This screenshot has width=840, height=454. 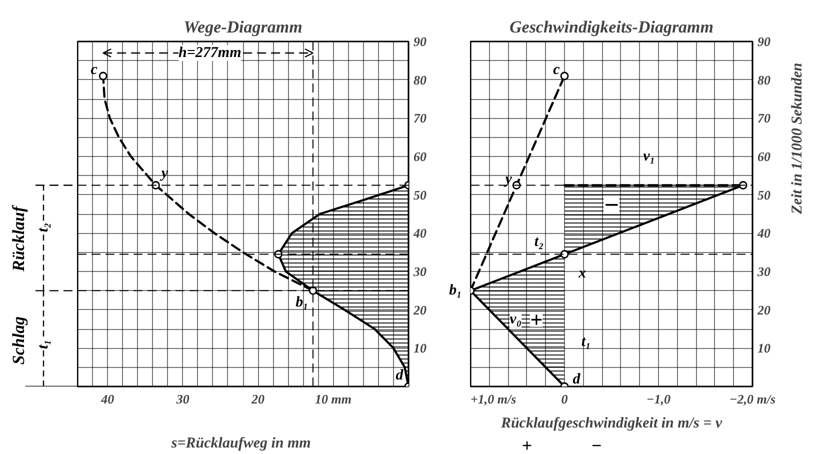 I want to click on text: t₁, so click(x=44, y=345).